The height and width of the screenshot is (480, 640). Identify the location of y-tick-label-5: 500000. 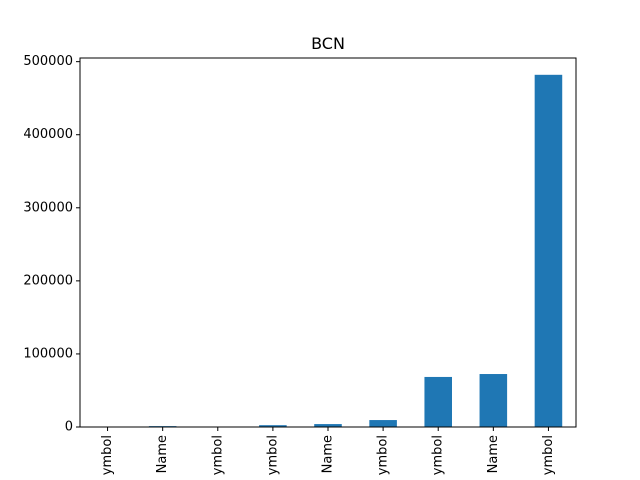
(48, 61).